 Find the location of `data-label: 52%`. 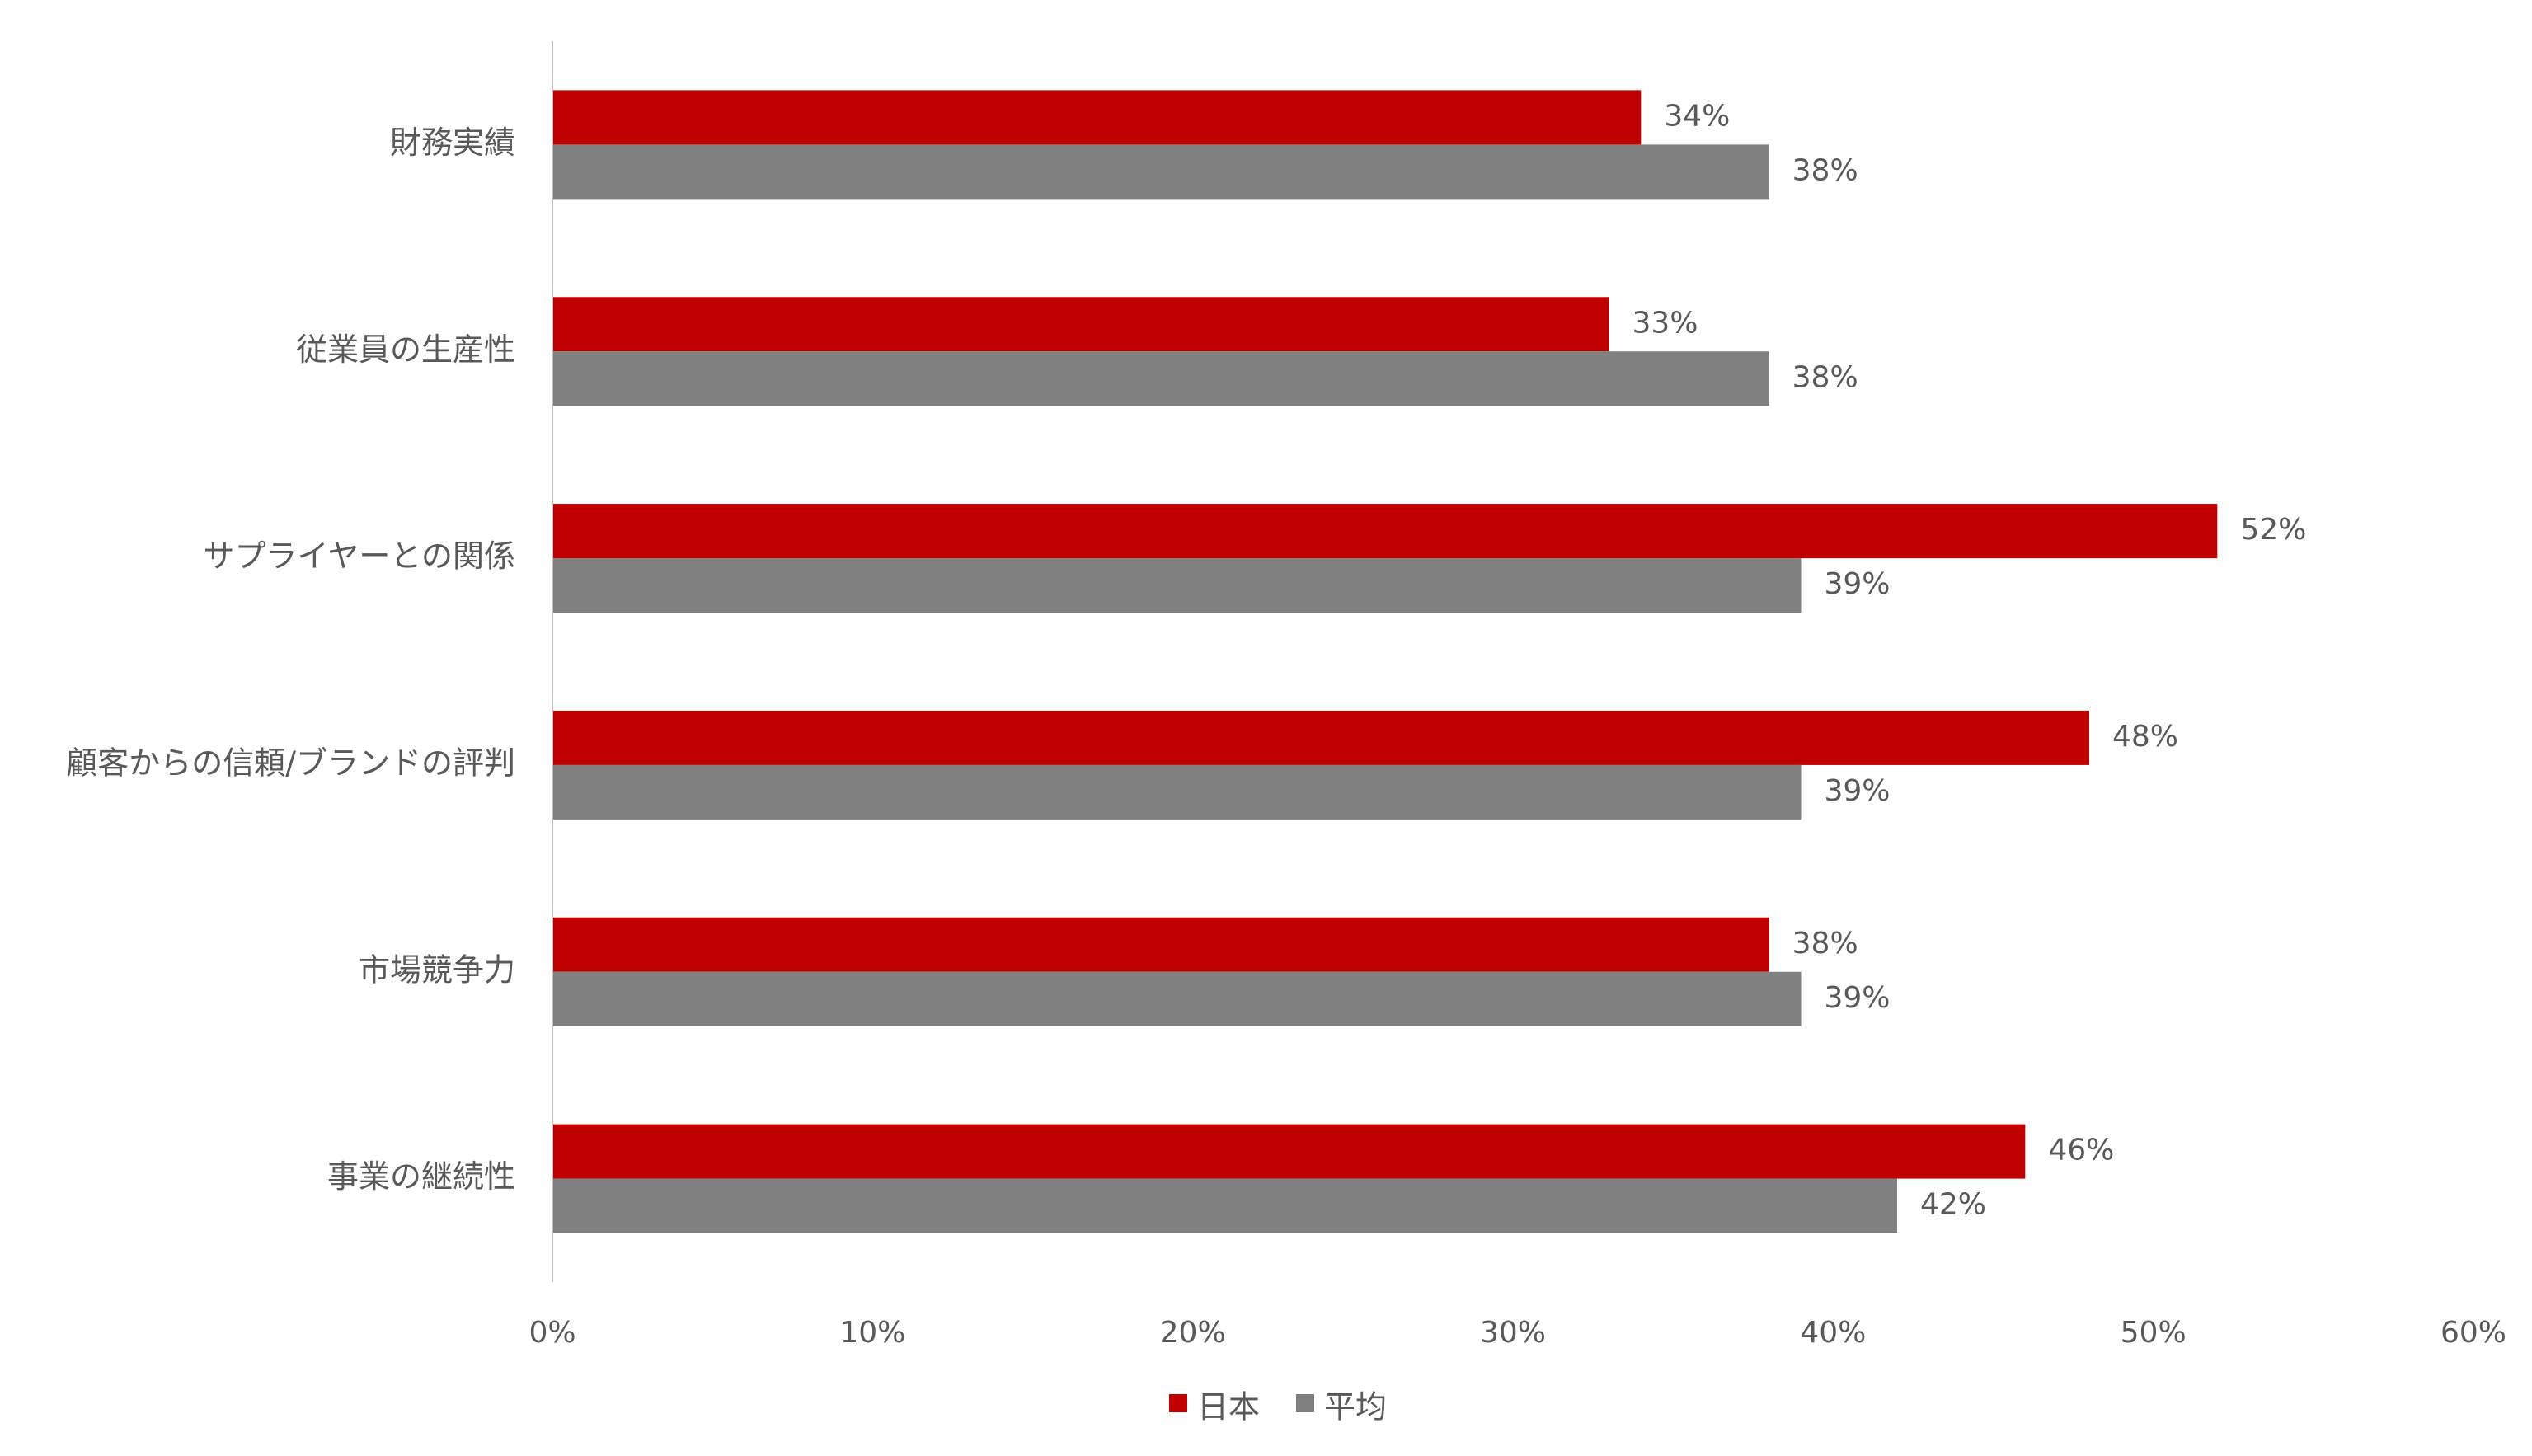

data-label: 52% is located at coordinates (2273, 530).